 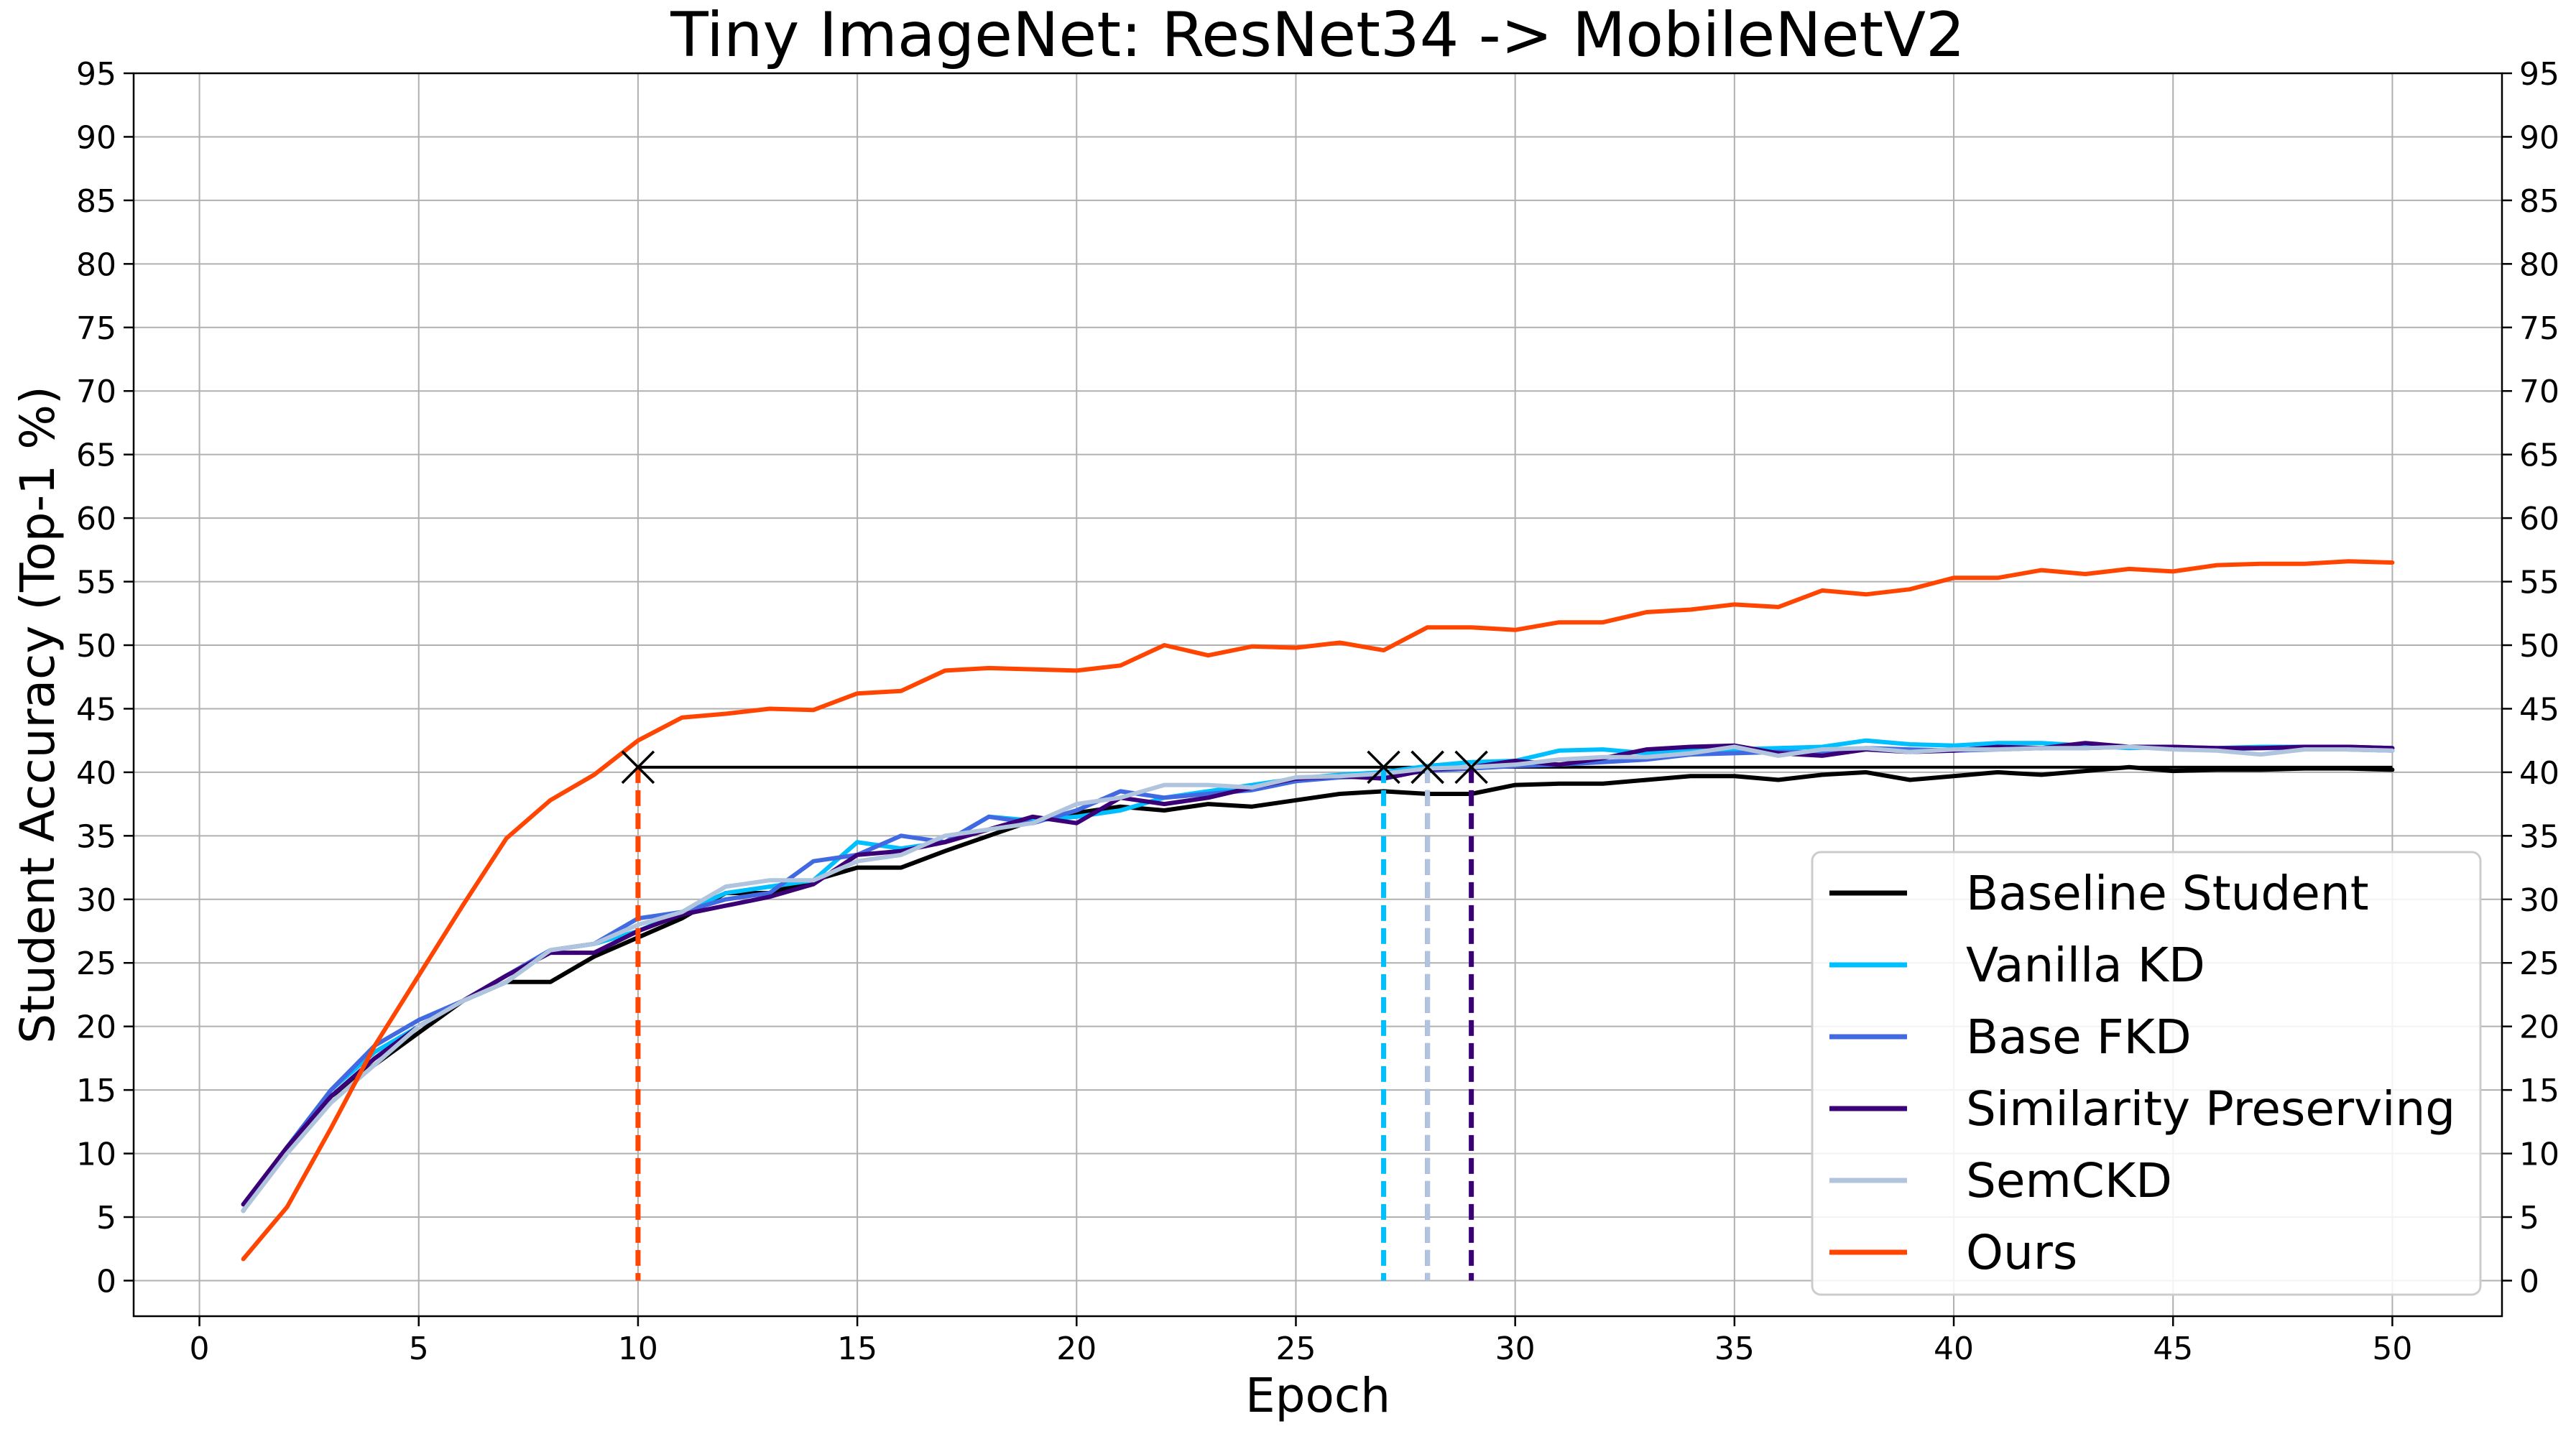 What do you see at coordinates (2539, 709) in the screenshot?
I see `y-tick-label-right: 45` at bounding box center [2539, 709].